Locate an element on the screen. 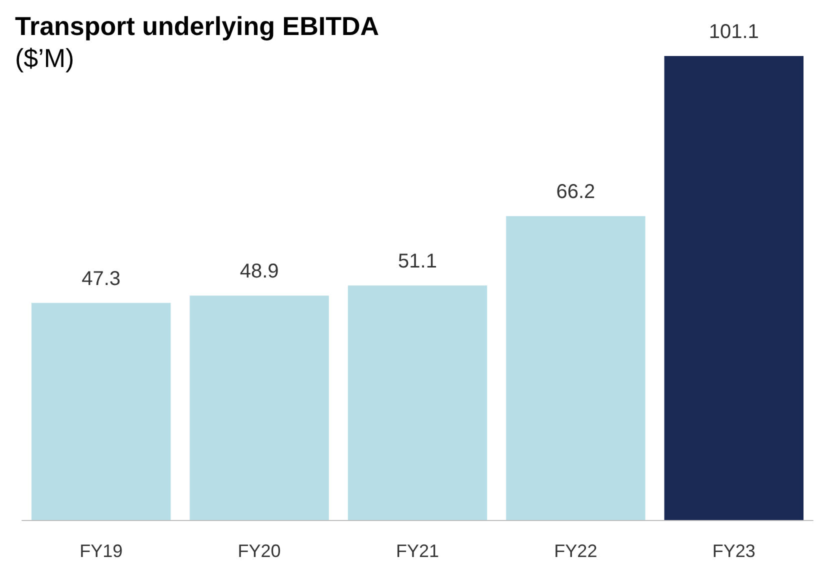 The image size is (825, 588). x-tick-label: FY20 is located at coordinates (259, 551).